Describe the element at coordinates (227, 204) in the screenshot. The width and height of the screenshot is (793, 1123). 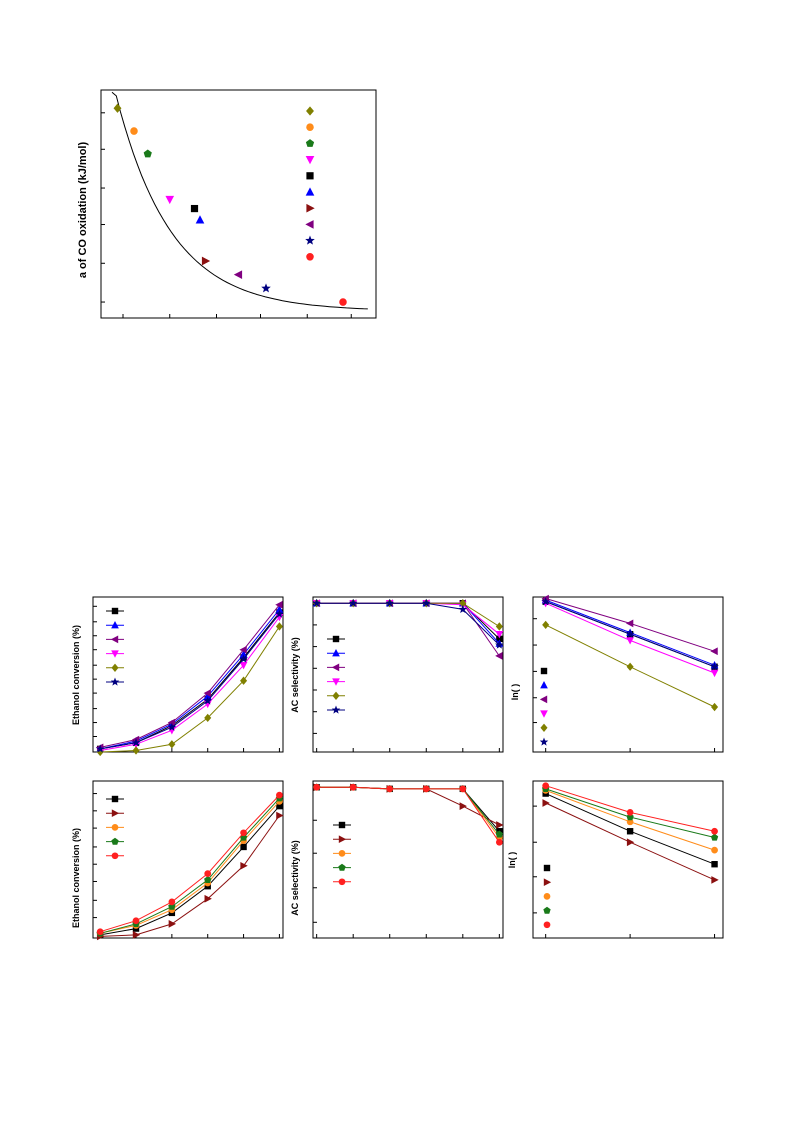
I see `activation-energy-scatter-chart: a of CO oxidation (kJ/mol)` at that location.